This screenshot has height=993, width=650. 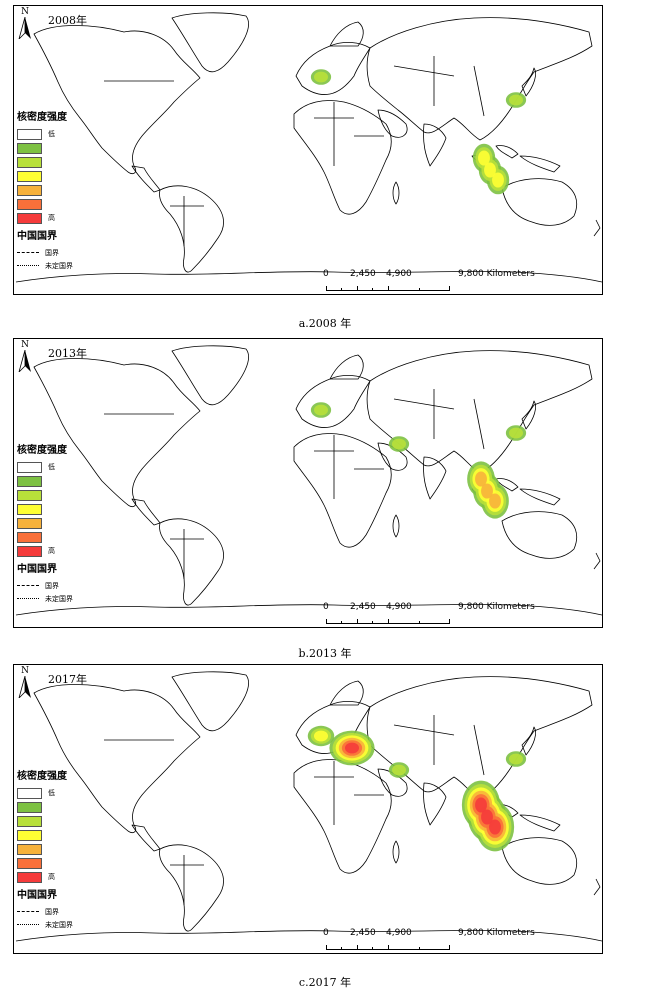 I want to click on panel-year-label: 2013年, so click(x=67, y=353).